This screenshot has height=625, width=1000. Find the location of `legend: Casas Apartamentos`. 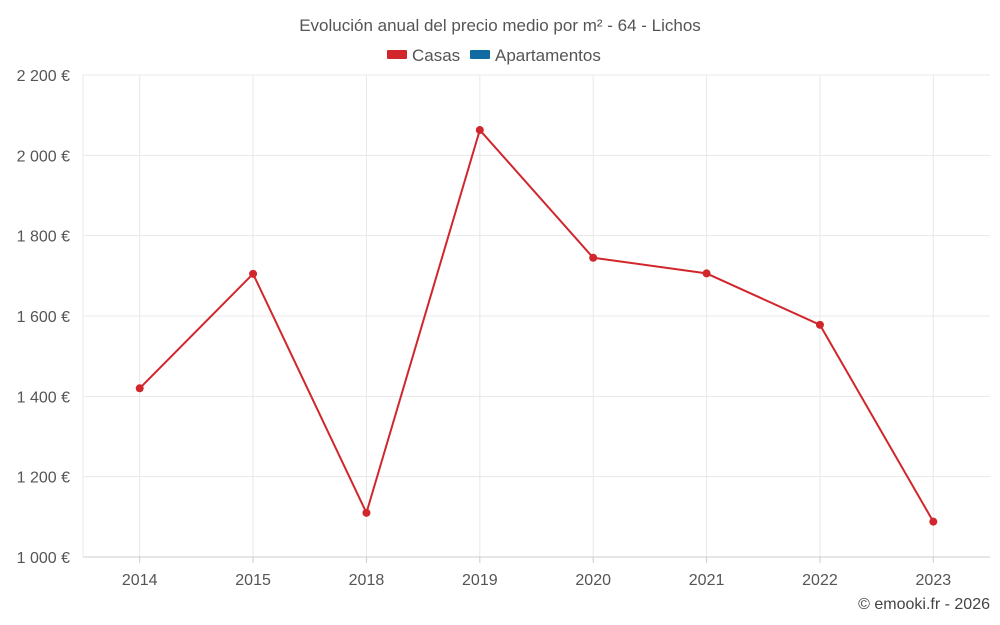

legend: Casas Apartamentos is located at coordinates (494, 55).